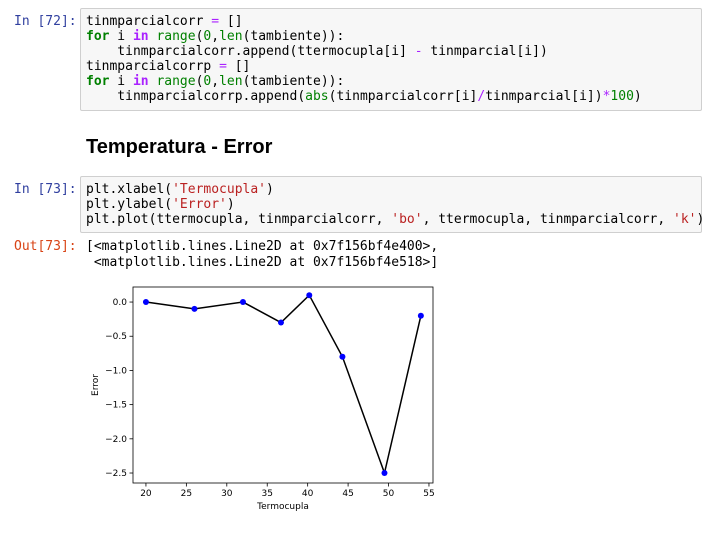 The width and height of the screenshot is (704, 537). Describe the element at coordinates (45, 21) in the screenshot. I see `prompt: In [72]:` at that location.